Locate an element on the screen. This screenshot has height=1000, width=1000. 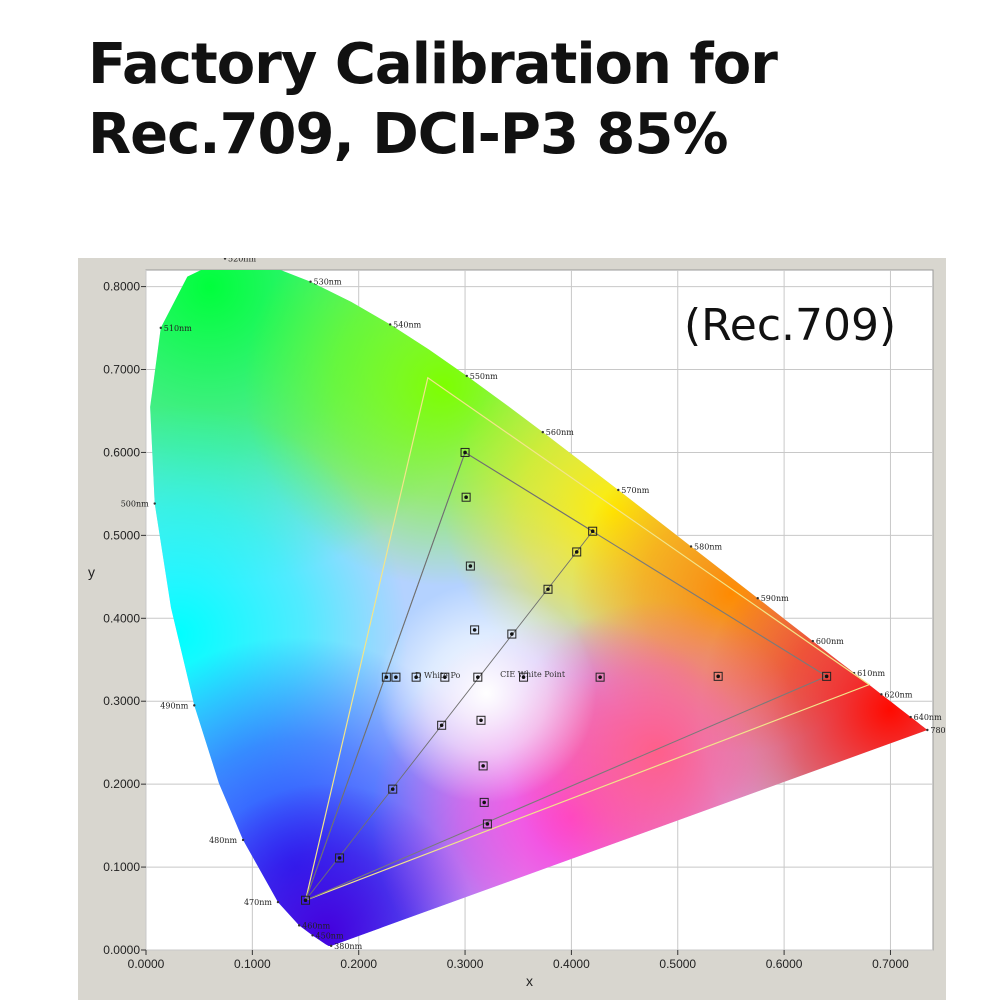
wavelength-label: 500nm is located at coordinates (135, 504).